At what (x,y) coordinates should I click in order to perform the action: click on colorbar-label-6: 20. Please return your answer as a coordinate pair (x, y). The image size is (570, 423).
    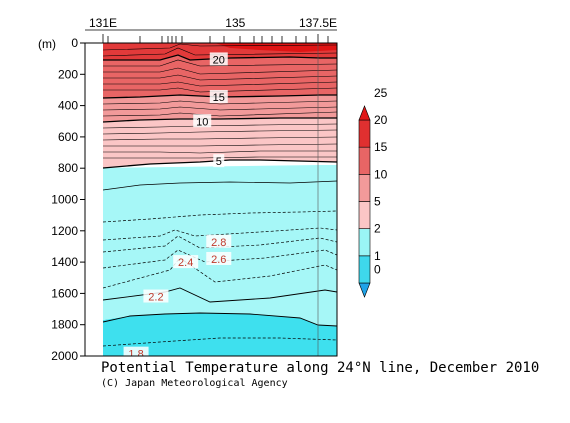
    Looking at the image, I should click on (381, 120).